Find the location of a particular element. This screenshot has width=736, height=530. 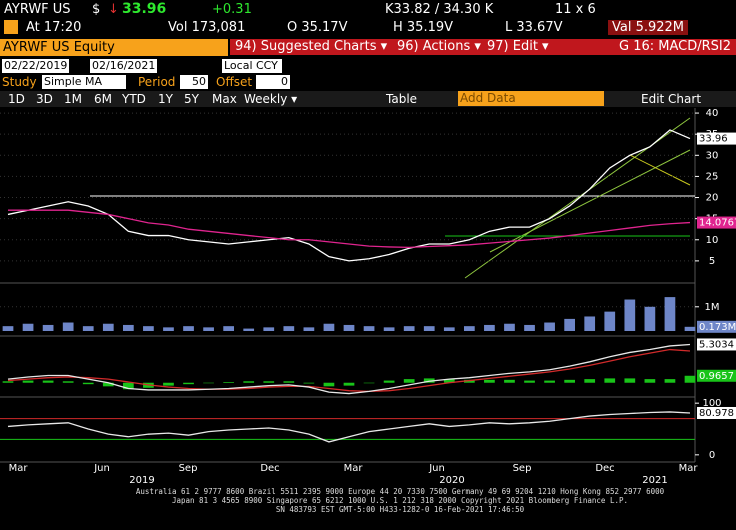

x-tick-label: Sep is located at coordinates (188, 468).